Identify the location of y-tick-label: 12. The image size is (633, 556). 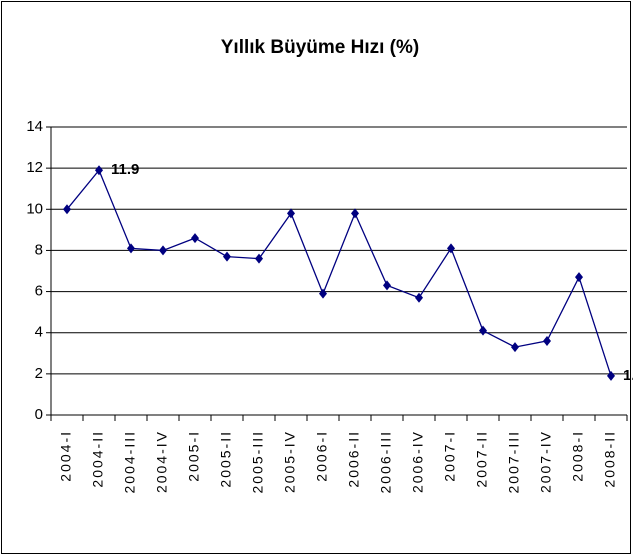
(34, 167).